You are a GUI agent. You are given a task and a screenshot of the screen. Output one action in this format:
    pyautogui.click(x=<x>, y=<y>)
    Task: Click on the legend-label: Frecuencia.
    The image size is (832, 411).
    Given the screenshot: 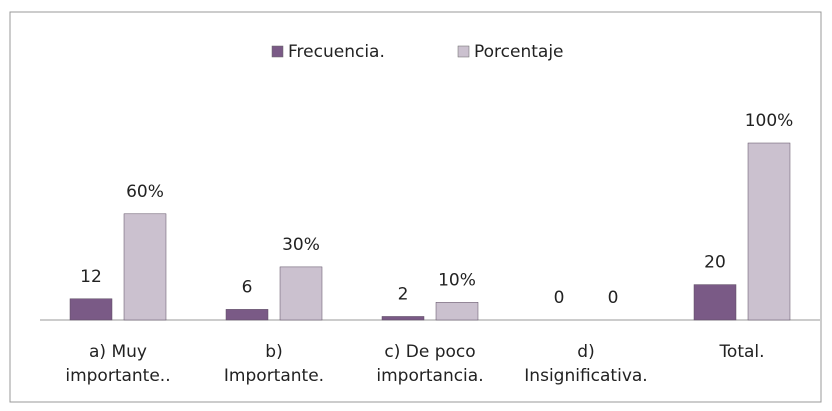 What is the action you would take?
    pyautogui.click(x=336, y=52)
    